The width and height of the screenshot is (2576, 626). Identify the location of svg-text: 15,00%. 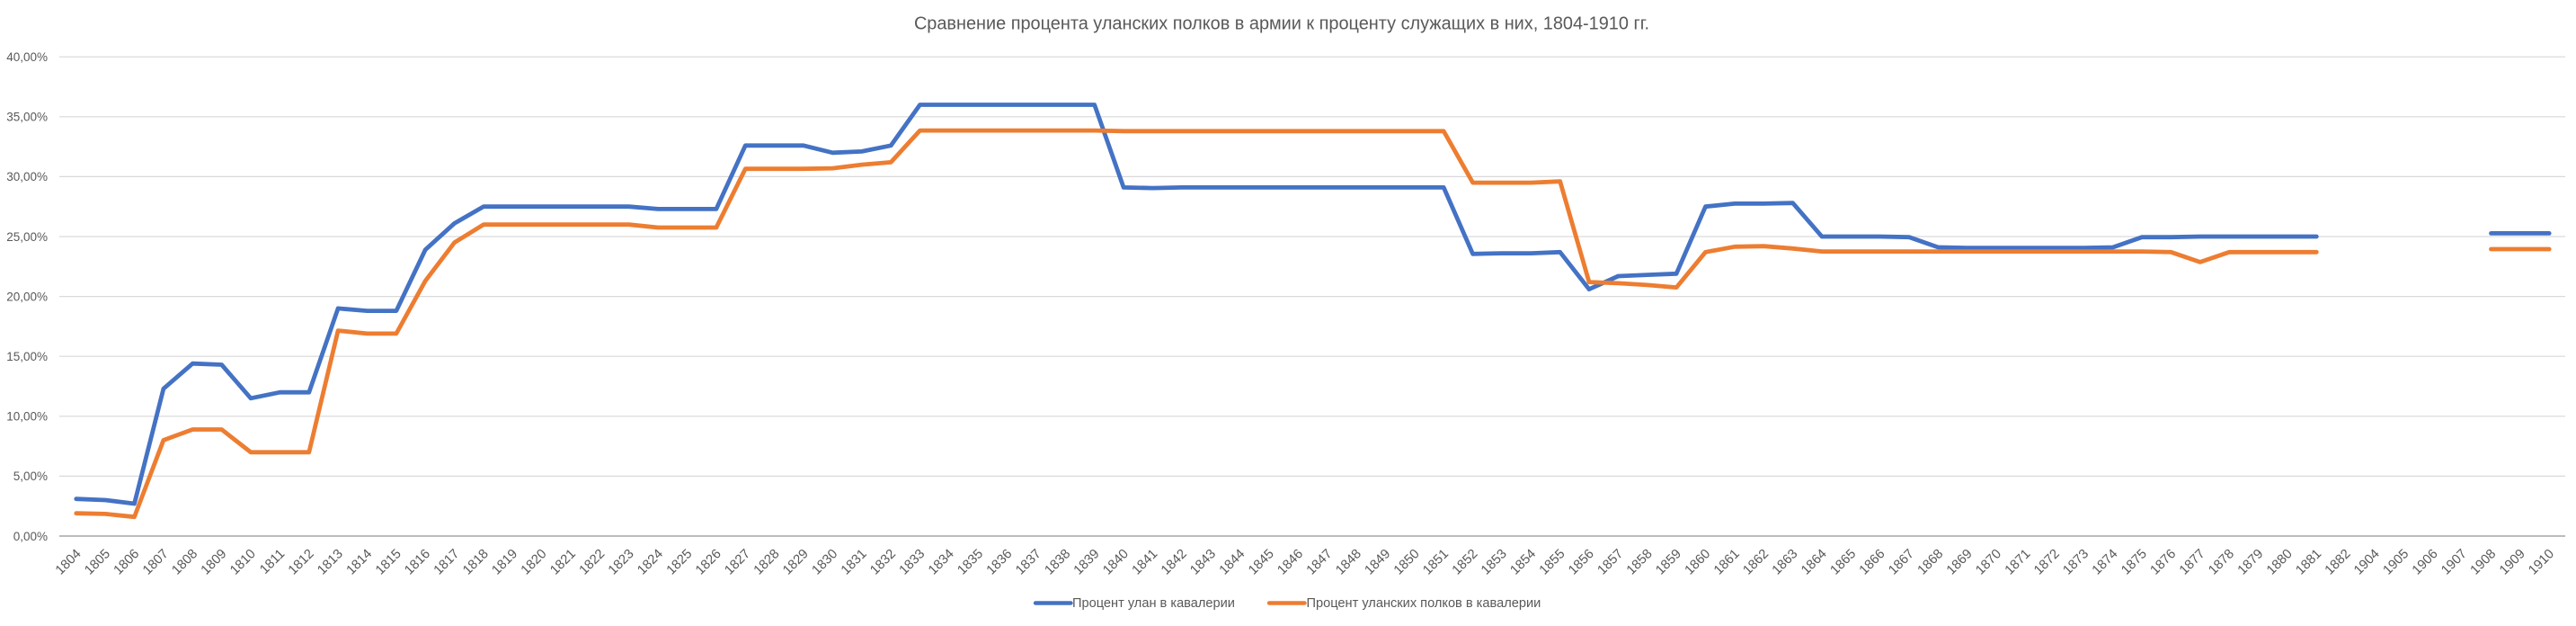
(27, 356).